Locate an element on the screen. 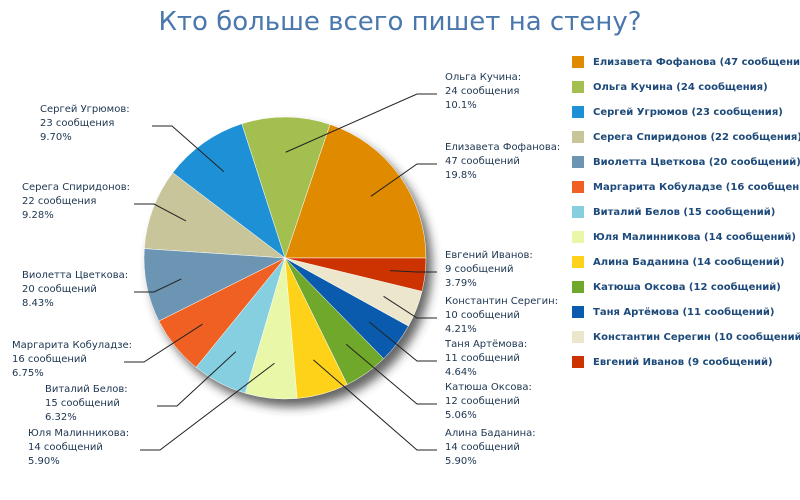 Image resolution: width=800 pixels, height=500 pixels. legend-label: Виолетта Цветкова (20 сообщений) is located at coordinates (696, 162).